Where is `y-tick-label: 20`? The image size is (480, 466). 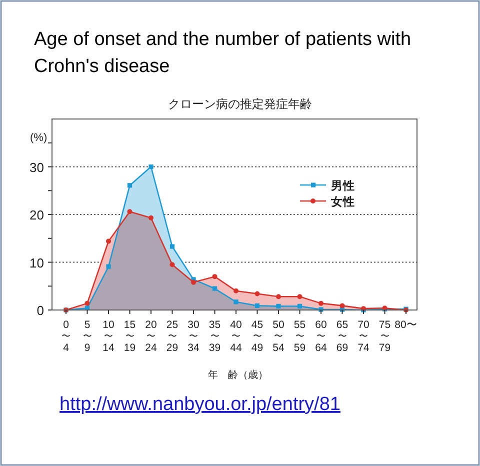 y-tick-label: 20 is located at coordinates (37, 215).